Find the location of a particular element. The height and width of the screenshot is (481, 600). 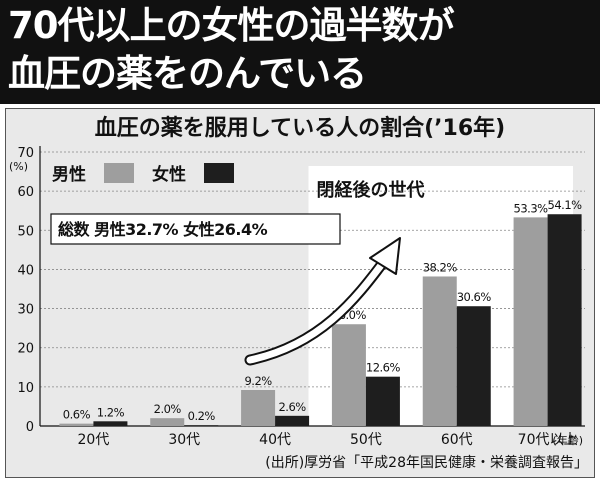

data-label: 12.6% is located at coordinates (383, 368).